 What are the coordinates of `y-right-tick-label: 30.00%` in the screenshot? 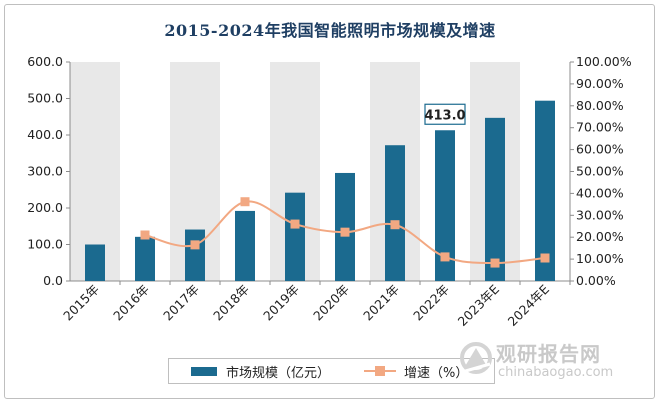 It's located at (600, 214).